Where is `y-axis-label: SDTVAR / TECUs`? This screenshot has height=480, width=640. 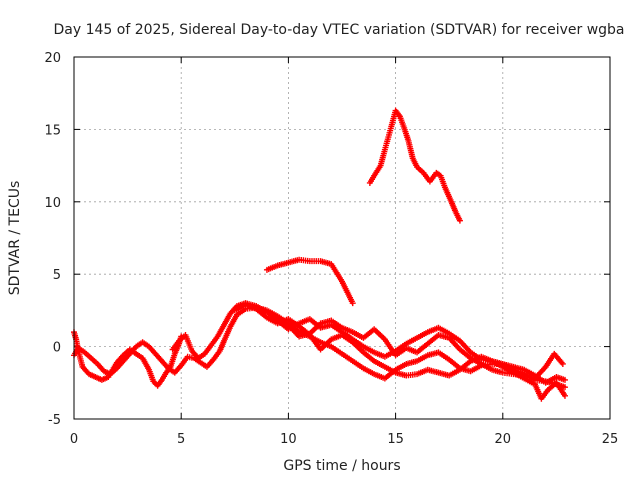
y-axis-label: SDTVAR / TECUs is located at coordinates (15, 238).